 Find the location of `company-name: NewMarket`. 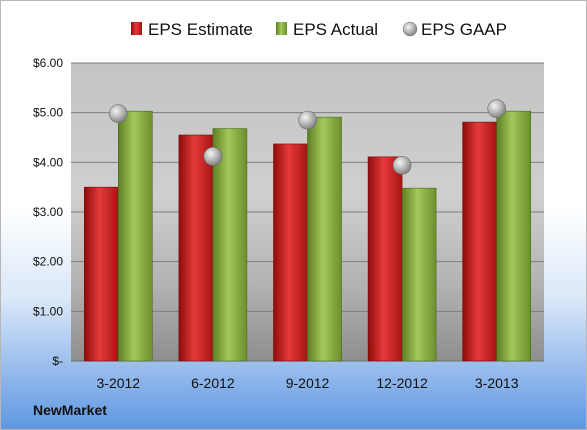

company-name: NewMarket is located at coordinates (70, 410).